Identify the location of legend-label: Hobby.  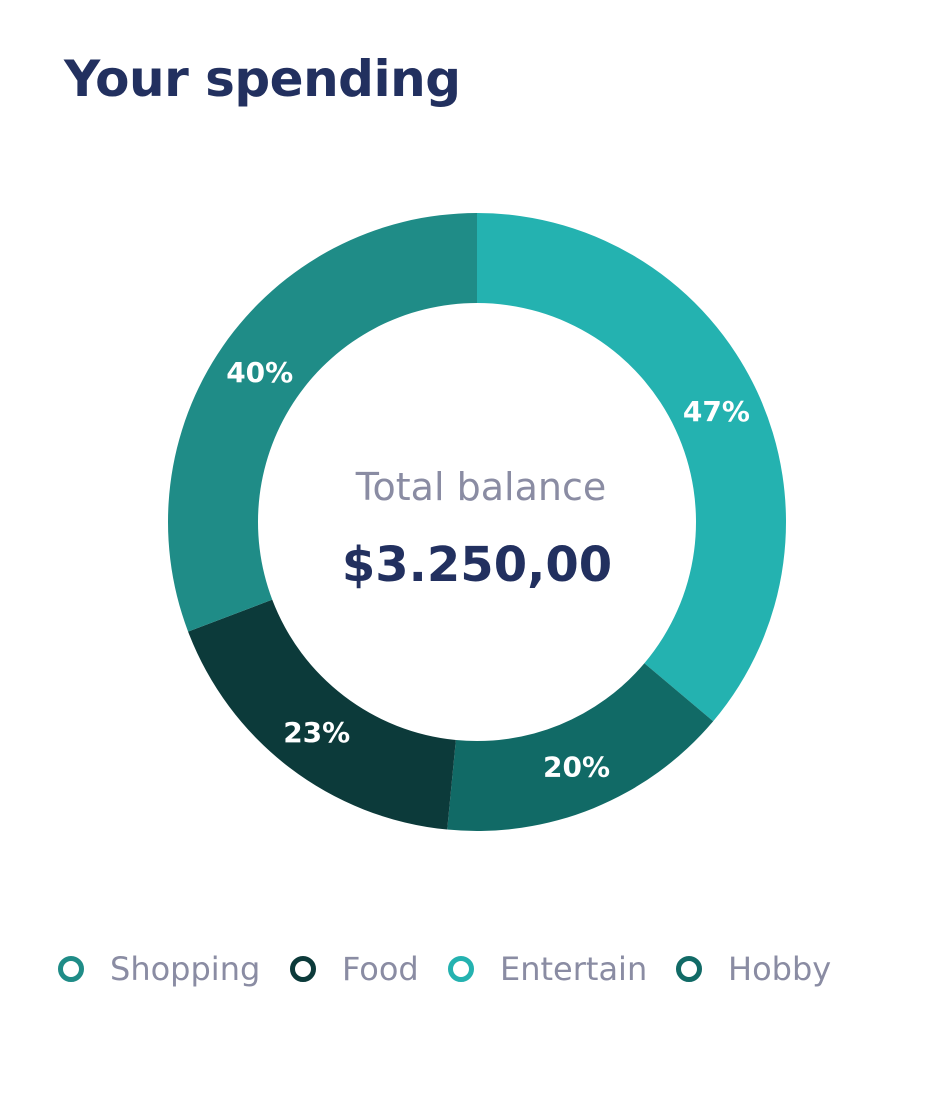
(780, 969).